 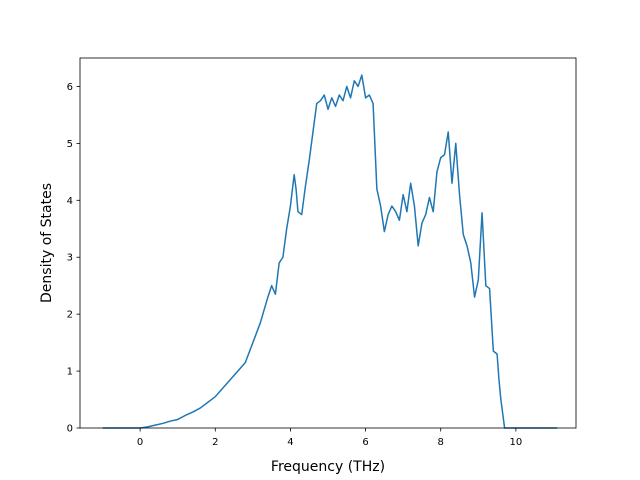 I want to click on x-tick-label: 8, so click(x=441, y=442).